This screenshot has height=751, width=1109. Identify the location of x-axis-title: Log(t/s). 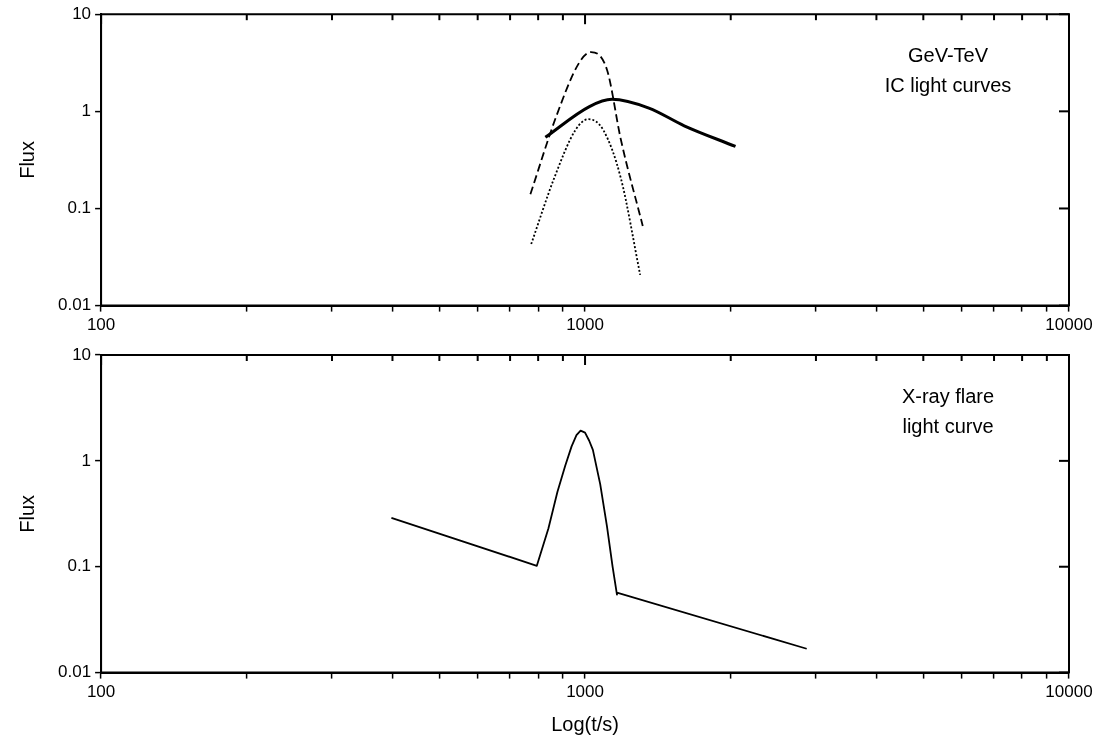
(585, 723).